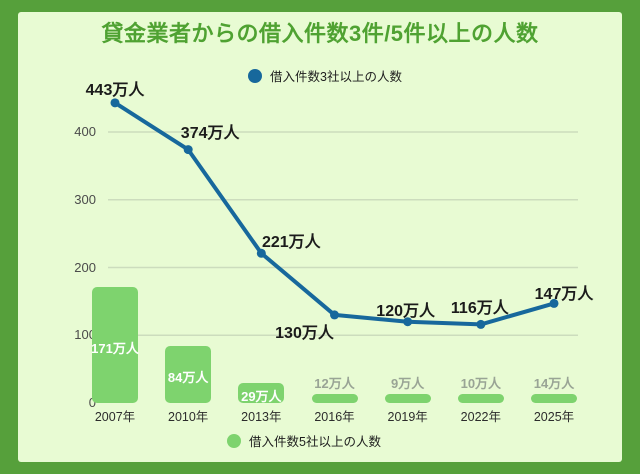 This screenshot has height=474, width=640. I want to click on legend-bar-label: 借入件数5社以上の人数, so click(315, 442).